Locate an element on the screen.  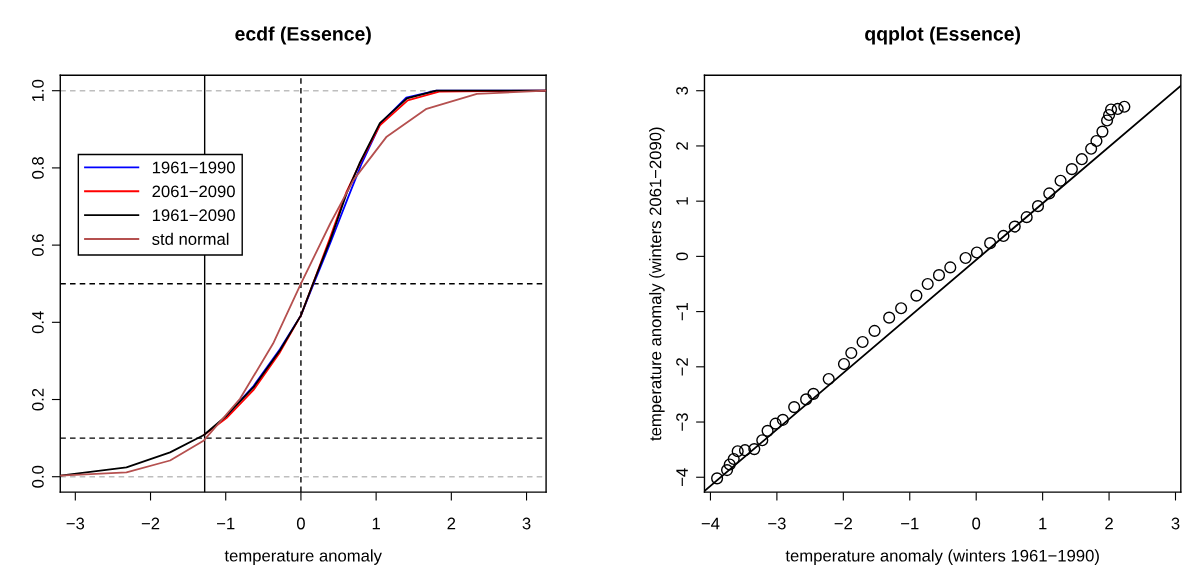
legend-label: std normal is located at coordinates (190, 238).